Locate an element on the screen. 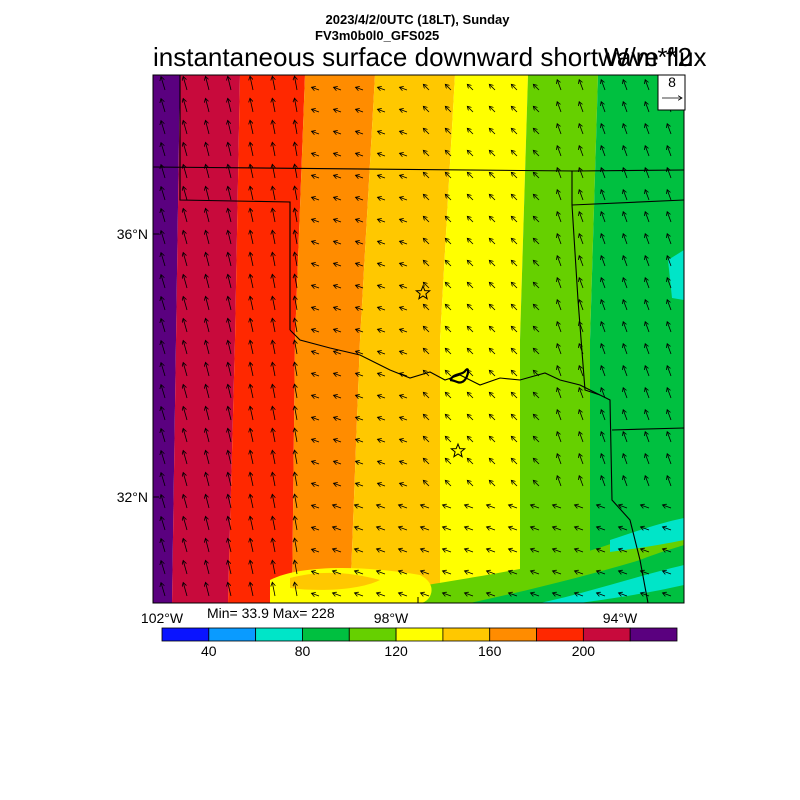 This screenshot has width=800, height=800. field-band is located at coordinates (402, 339).